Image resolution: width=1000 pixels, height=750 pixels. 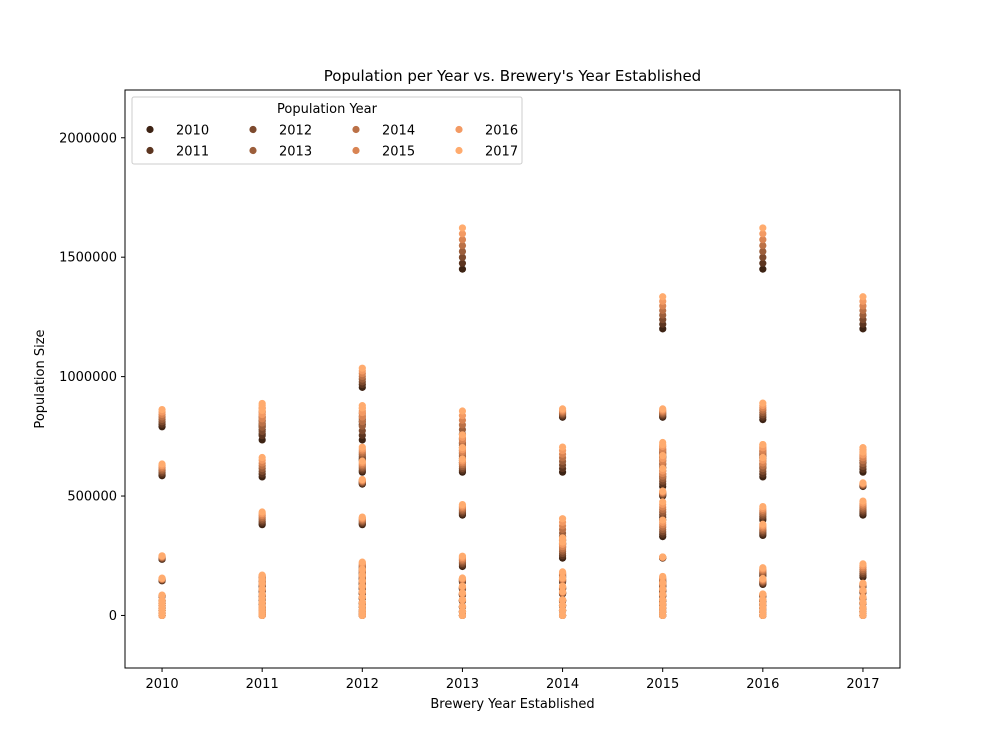 What do you see at coordinates (512, 680) in the screenshot?
I see `x-axis: 2010 2011 2012 2013 2014 2015 2016 2017` at bounding box center [512, 680].